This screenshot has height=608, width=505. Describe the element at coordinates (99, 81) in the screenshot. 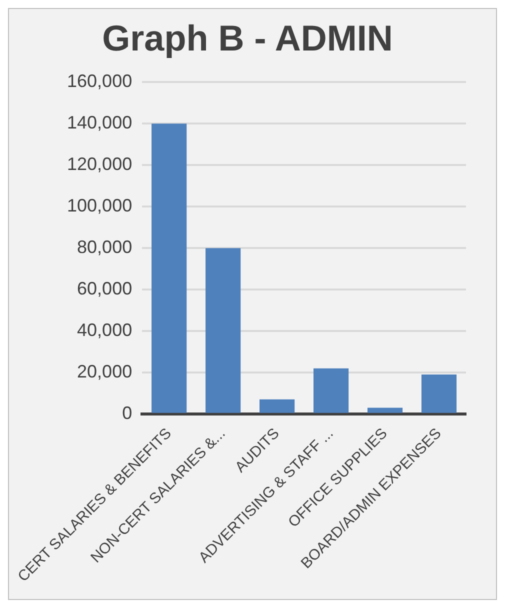

I see `y-tick-label: 160,000` at that location.